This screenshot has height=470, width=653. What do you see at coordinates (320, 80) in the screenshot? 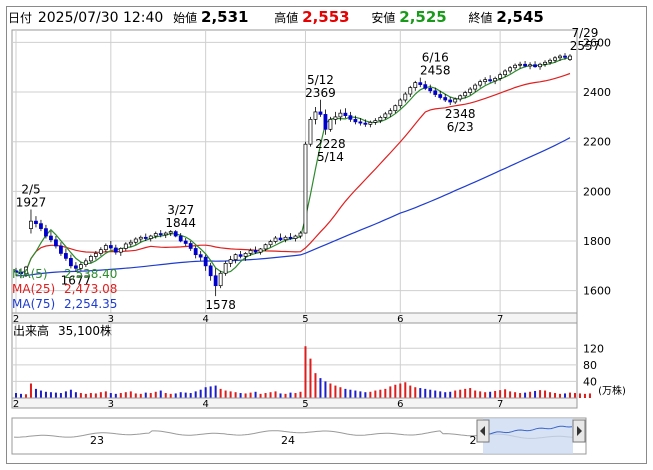
I see `svg-text: 5/12` at bounding box center [320, 80].